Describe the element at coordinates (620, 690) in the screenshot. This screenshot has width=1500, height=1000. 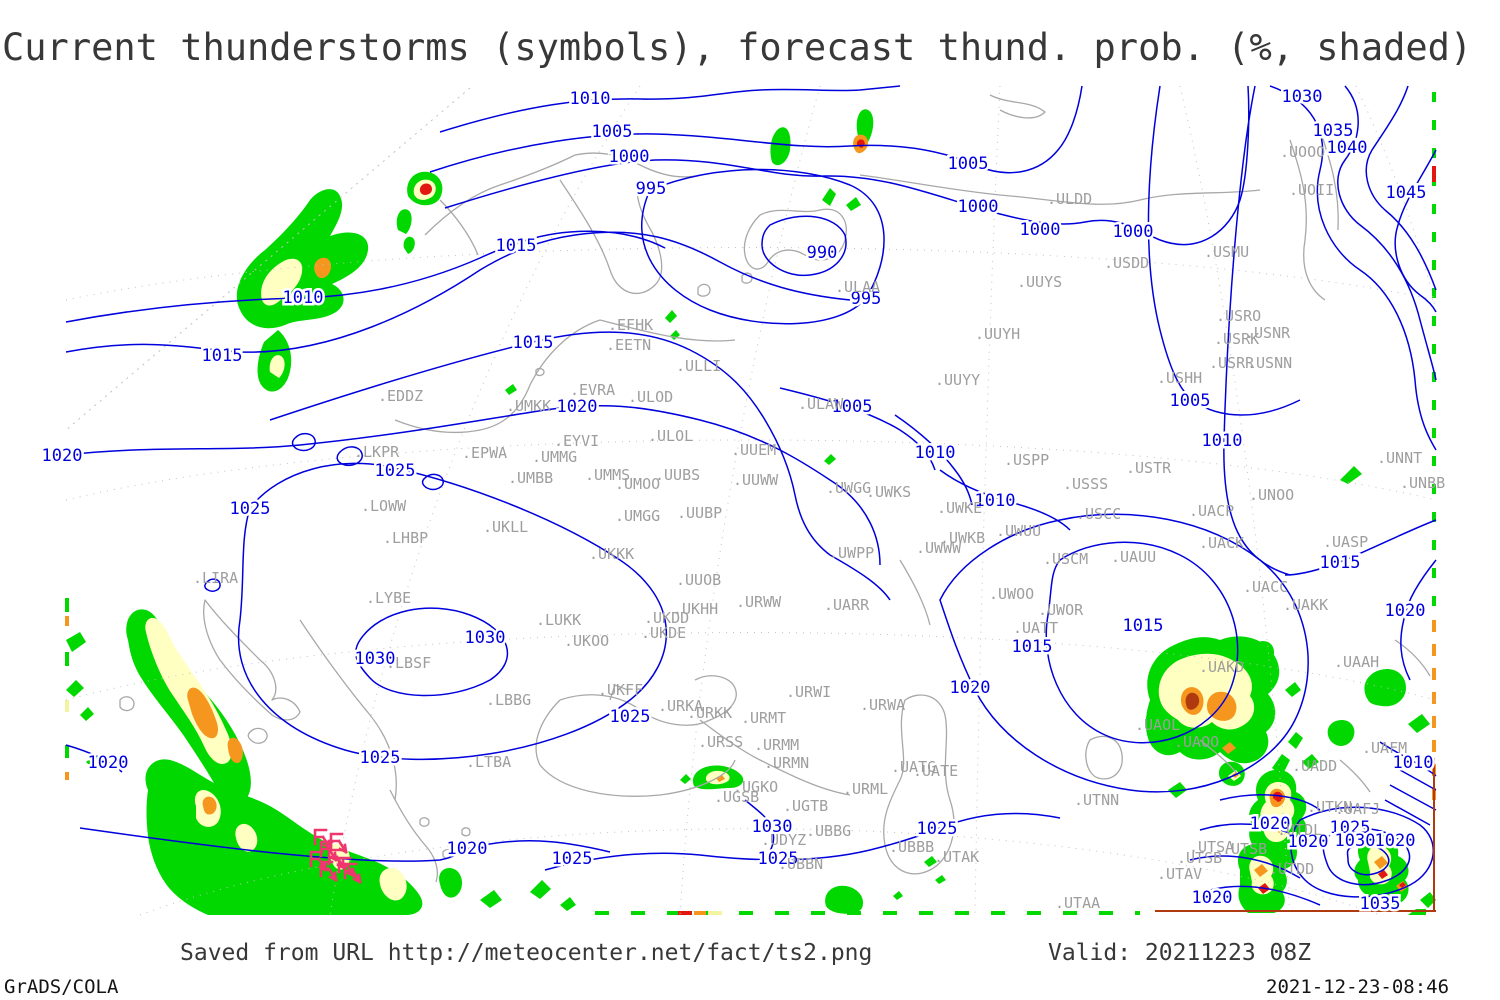
I see `station-id-label: .UKFF` at that location.